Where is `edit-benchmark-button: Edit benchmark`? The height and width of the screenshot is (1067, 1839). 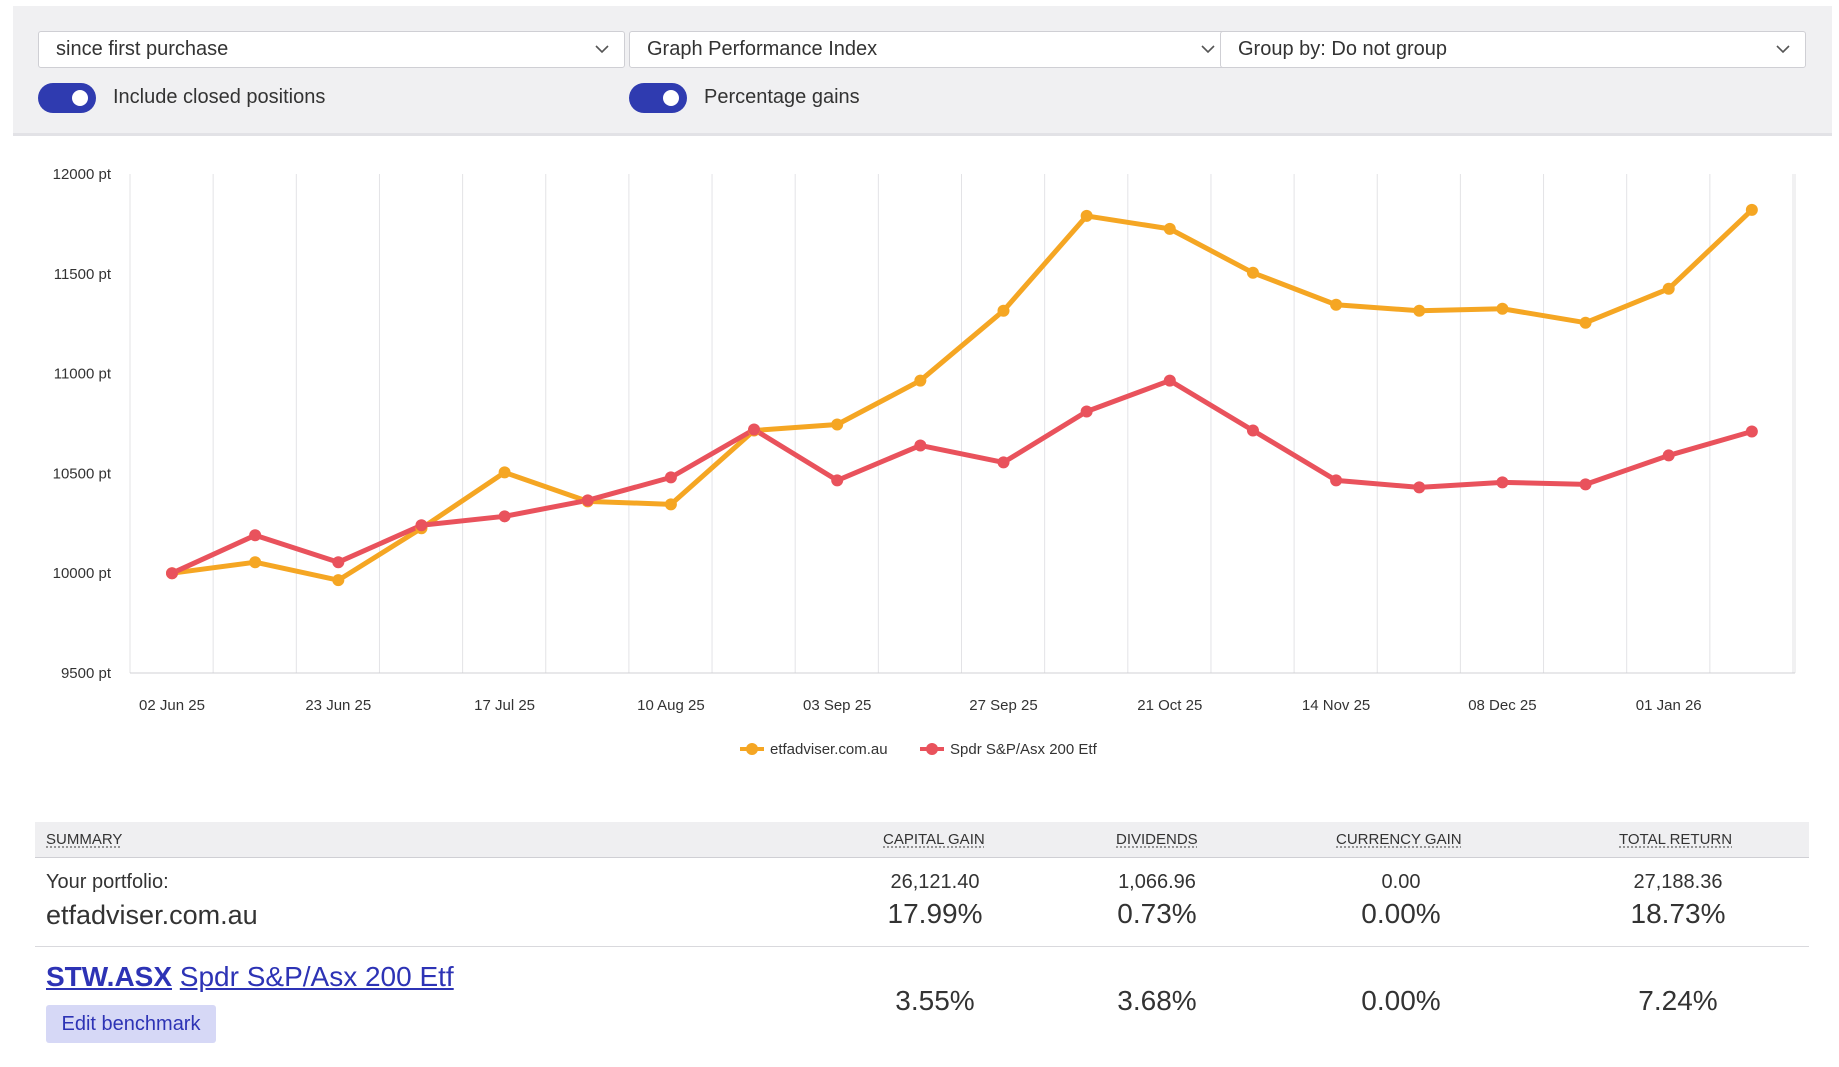
edit-benchmark-button: Edit benchmark is located at coordinates (131, 1024).